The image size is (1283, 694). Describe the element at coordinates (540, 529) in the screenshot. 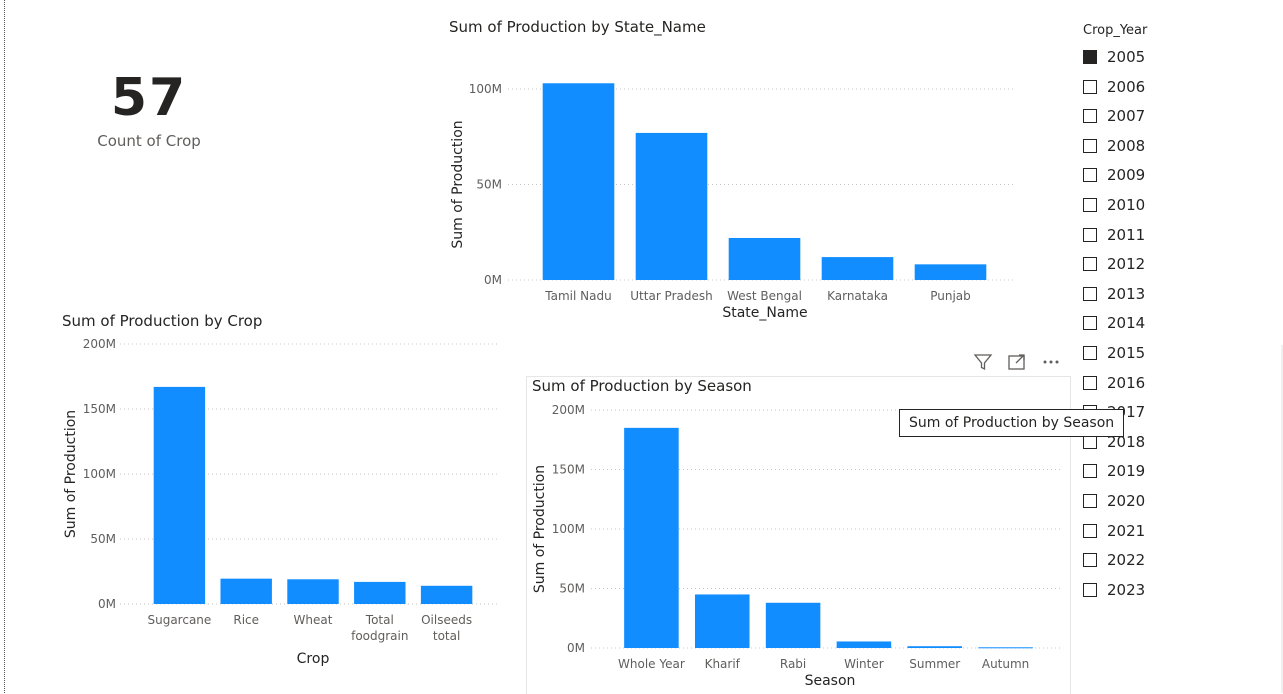

I see `y-axis-title: Sum of Production` at that location.